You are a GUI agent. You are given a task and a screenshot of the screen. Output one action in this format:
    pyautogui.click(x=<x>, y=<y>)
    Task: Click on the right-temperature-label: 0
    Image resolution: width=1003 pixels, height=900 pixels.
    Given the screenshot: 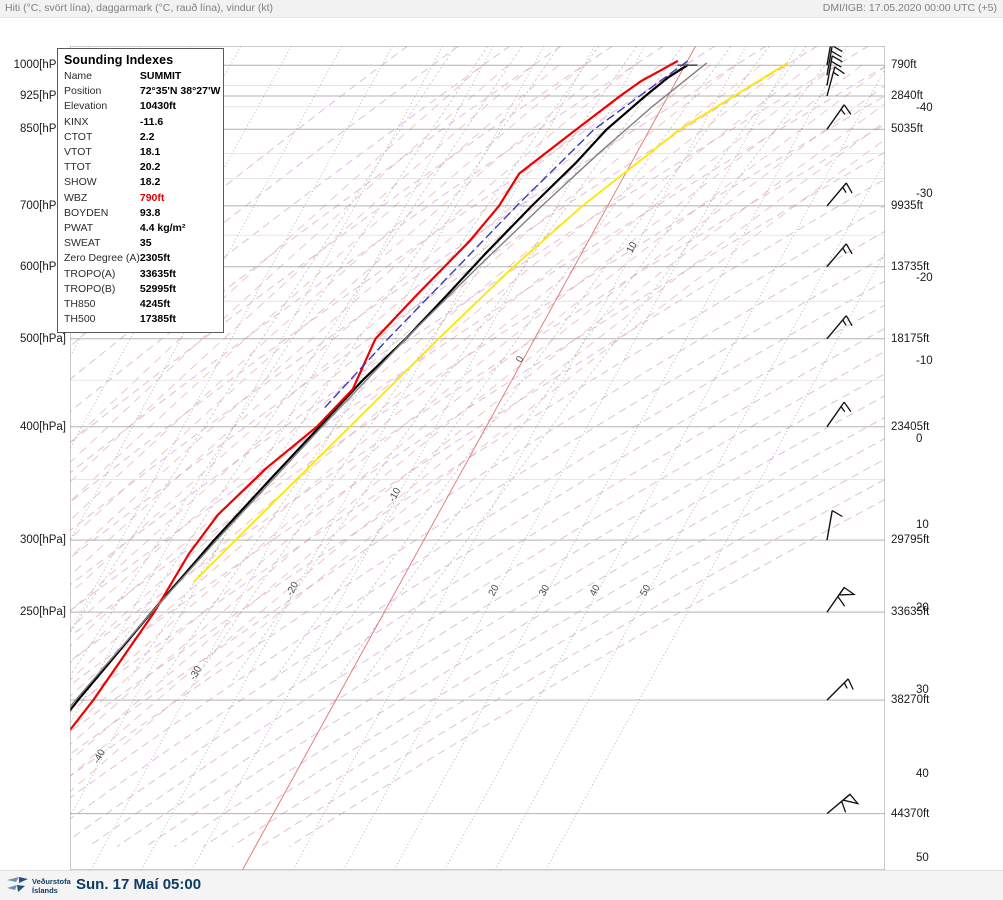 What is the action you would take?
    pyautogui.click(x=919, y=439)
    